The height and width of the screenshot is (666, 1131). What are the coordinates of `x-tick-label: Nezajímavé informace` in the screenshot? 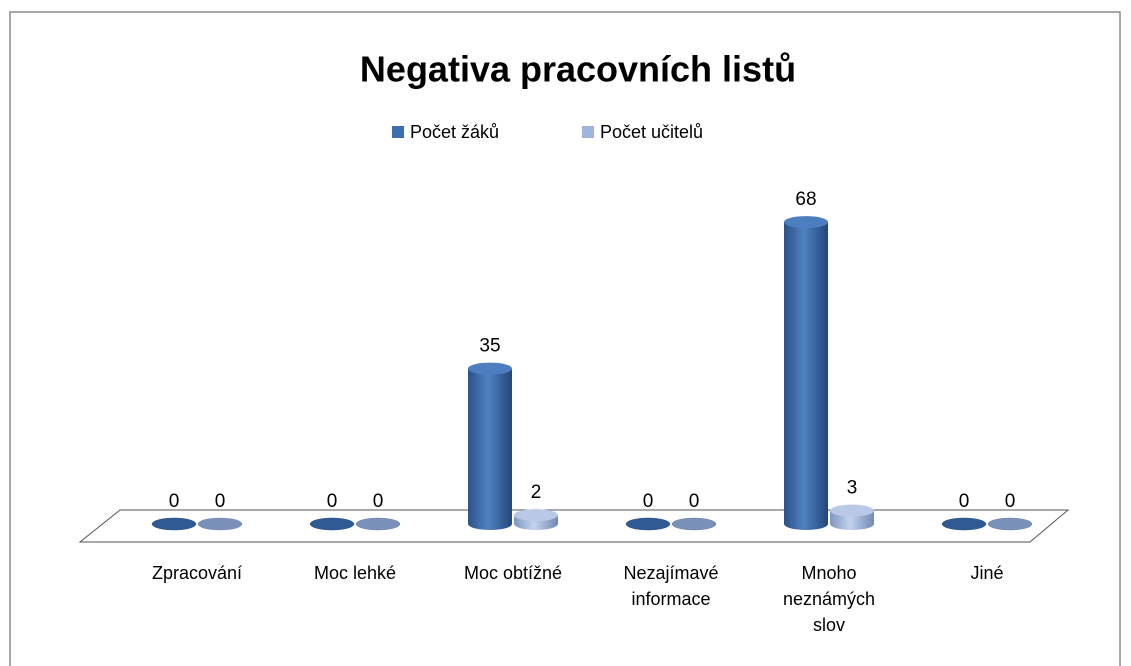 It's located at (671, 586).